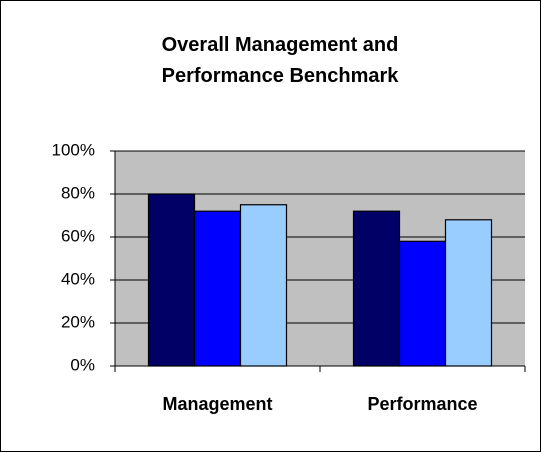 The width and height of the screenshot is (542, 453). What do you see at coordinates (422, 404) in the screenshot?
I see `x-tick-label: Performance` at bounding box center [422, 404].